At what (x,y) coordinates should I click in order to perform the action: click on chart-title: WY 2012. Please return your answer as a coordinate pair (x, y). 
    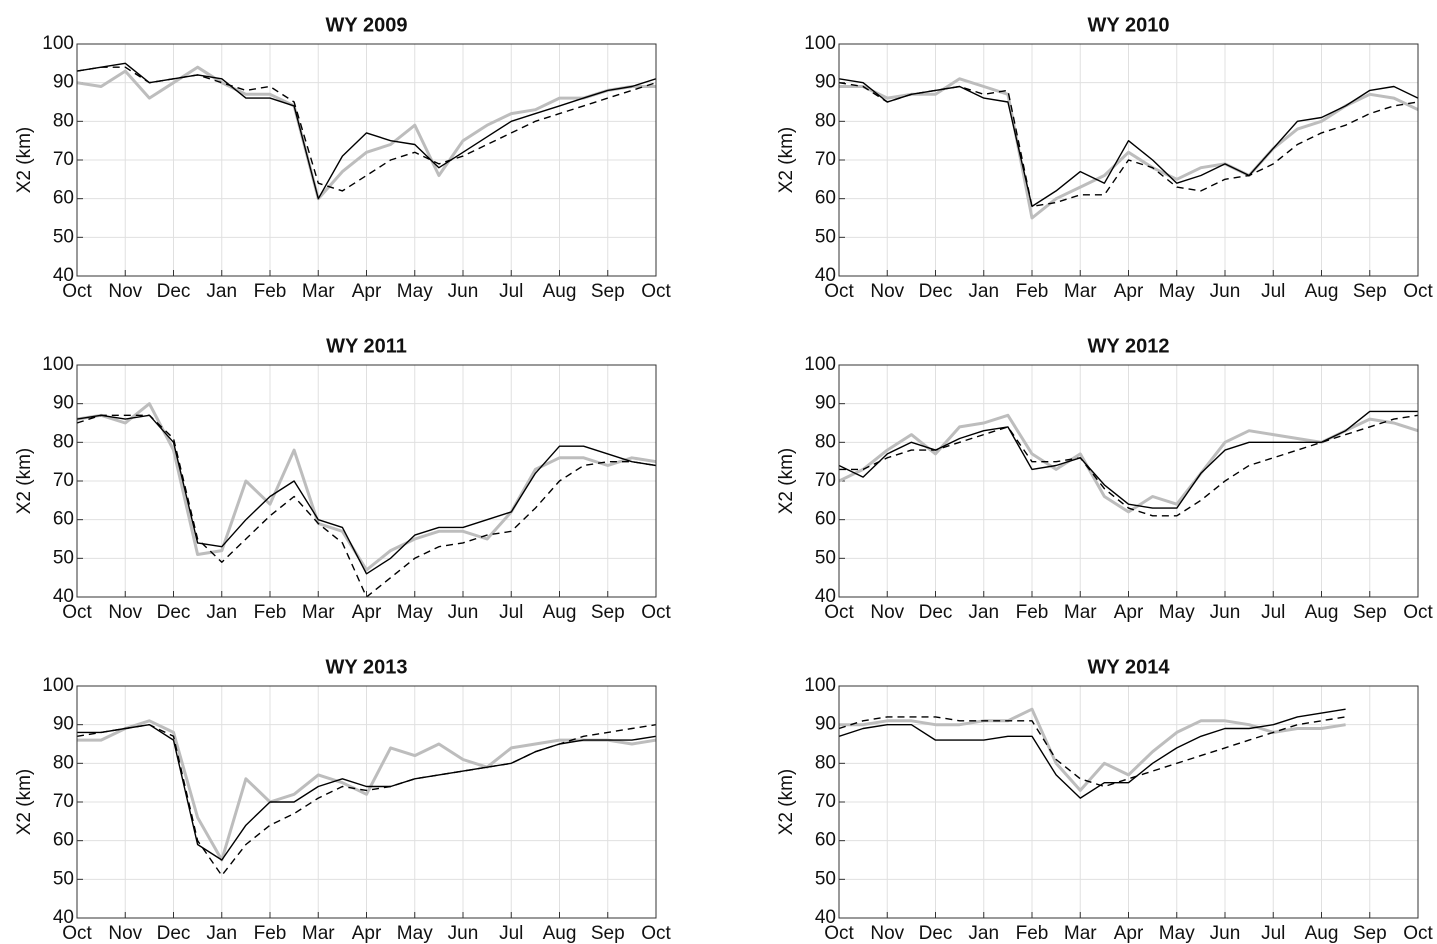
    Looking at the image, I should click on (1129, 346).